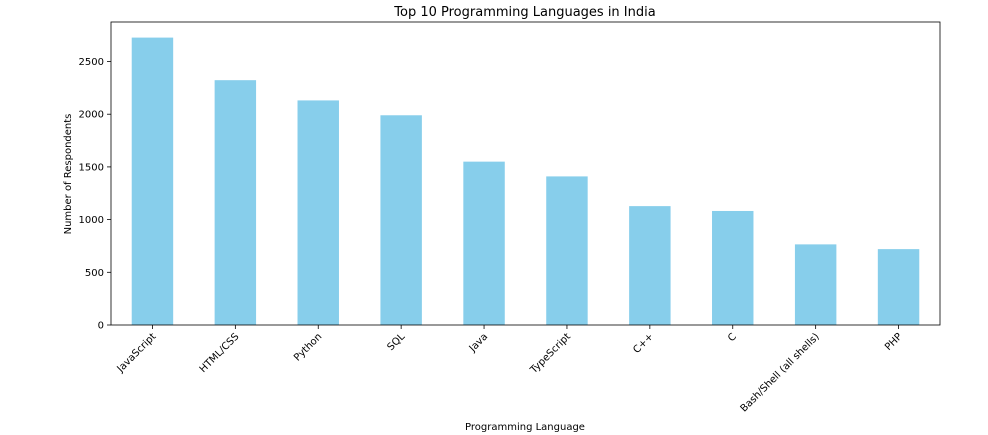 Image resolution: width=988 pixels, height=435 pixels. Describe the element at coordinates (68, 174) in the screenshot. I see `y-axis-label: Number of Respondents` at that location.